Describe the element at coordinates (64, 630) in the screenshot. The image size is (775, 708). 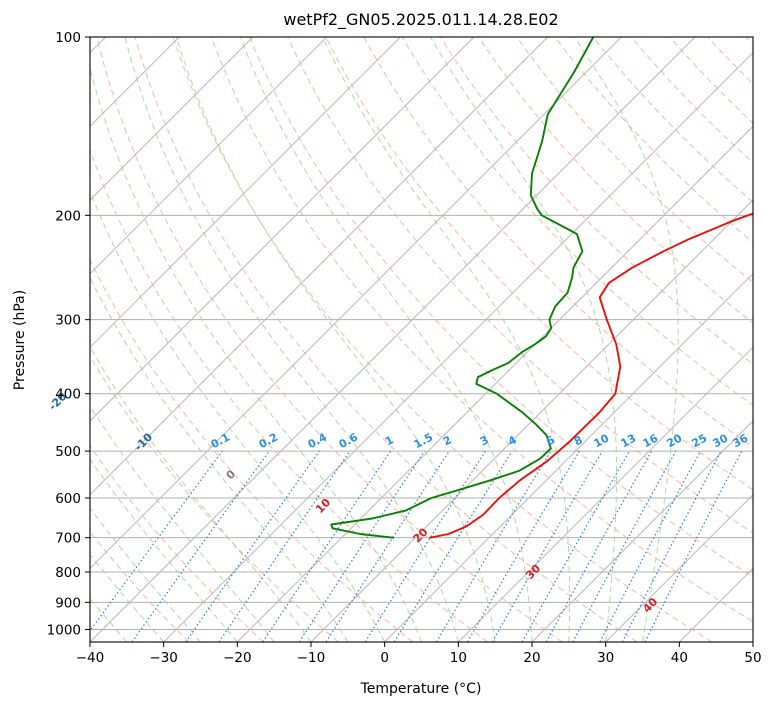
I see `y-tick-label: 1000` at that location.